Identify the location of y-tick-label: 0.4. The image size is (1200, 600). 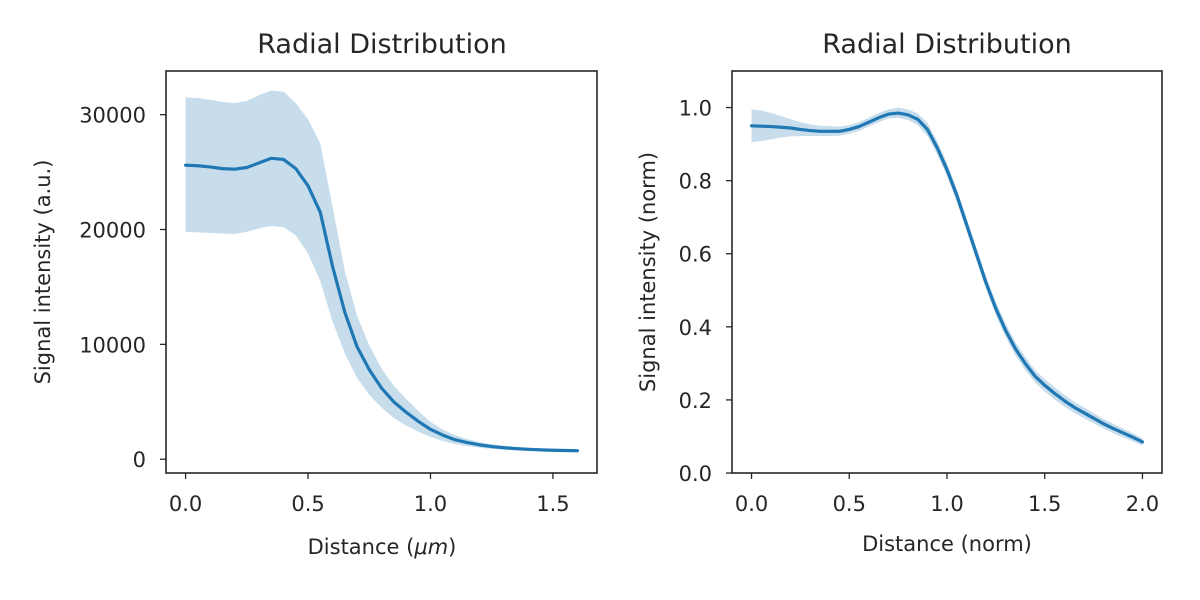
(695, 328).